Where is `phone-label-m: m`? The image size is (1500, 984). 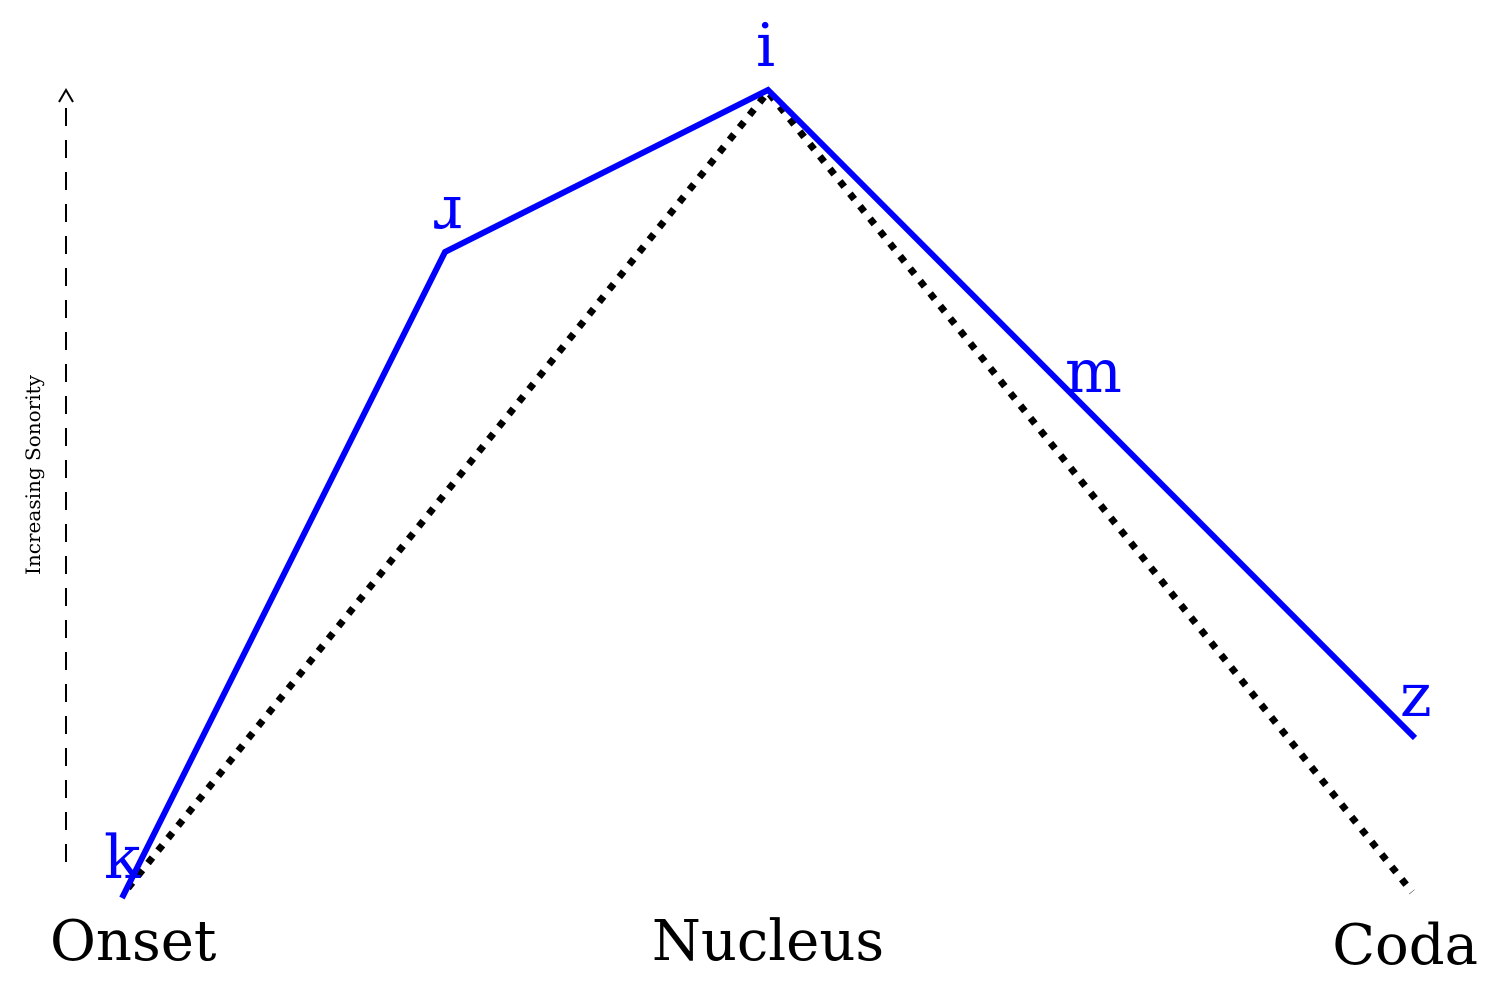
phone-label-m: m is located at coordinates (1093, 372).